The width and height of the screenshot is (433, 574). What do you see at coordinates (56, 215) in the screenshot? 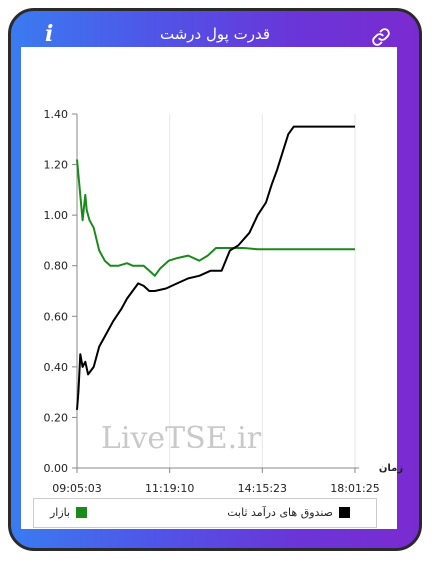
I see `y-tick-label: 1.00` at bounding box center [56, 215].